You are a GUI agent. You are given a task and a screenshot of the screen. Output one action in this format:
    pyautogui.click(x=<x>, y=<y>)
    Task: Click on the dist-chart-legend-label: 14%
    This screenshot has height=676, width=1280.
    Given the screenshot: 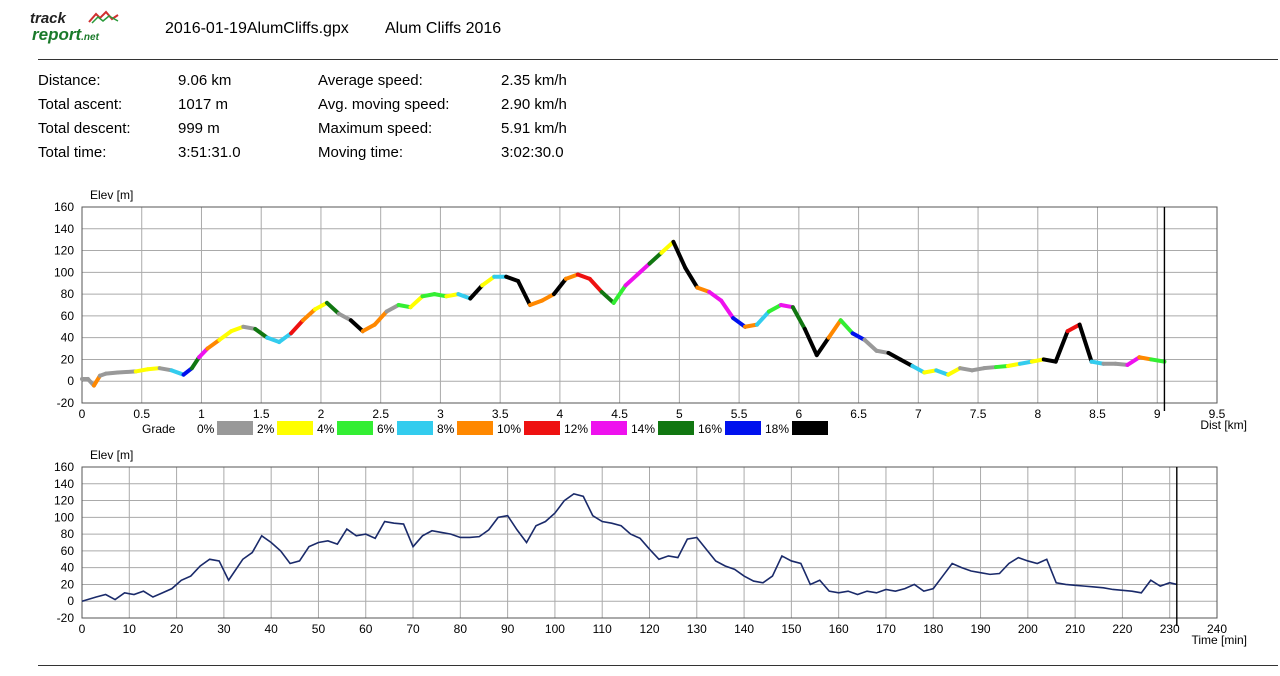 What is the action you would take?
    pyautogui.click(x=643, y=429)
    